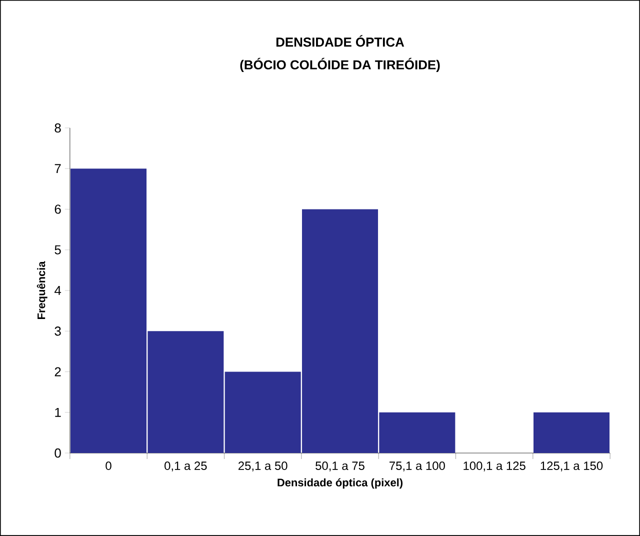  I want to click on x-tick-label: 25,1 a 50, so click(263, 467).